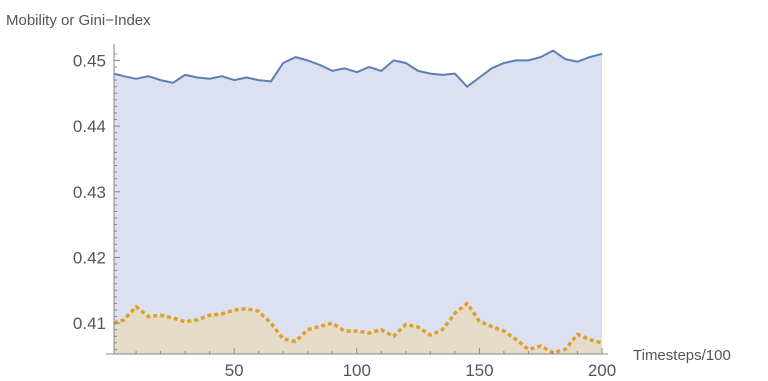 This screenshot has width=768, height=381. Describe the element at coordinates (358, 68) in the screenshot. I see `series-1-line` at that location.